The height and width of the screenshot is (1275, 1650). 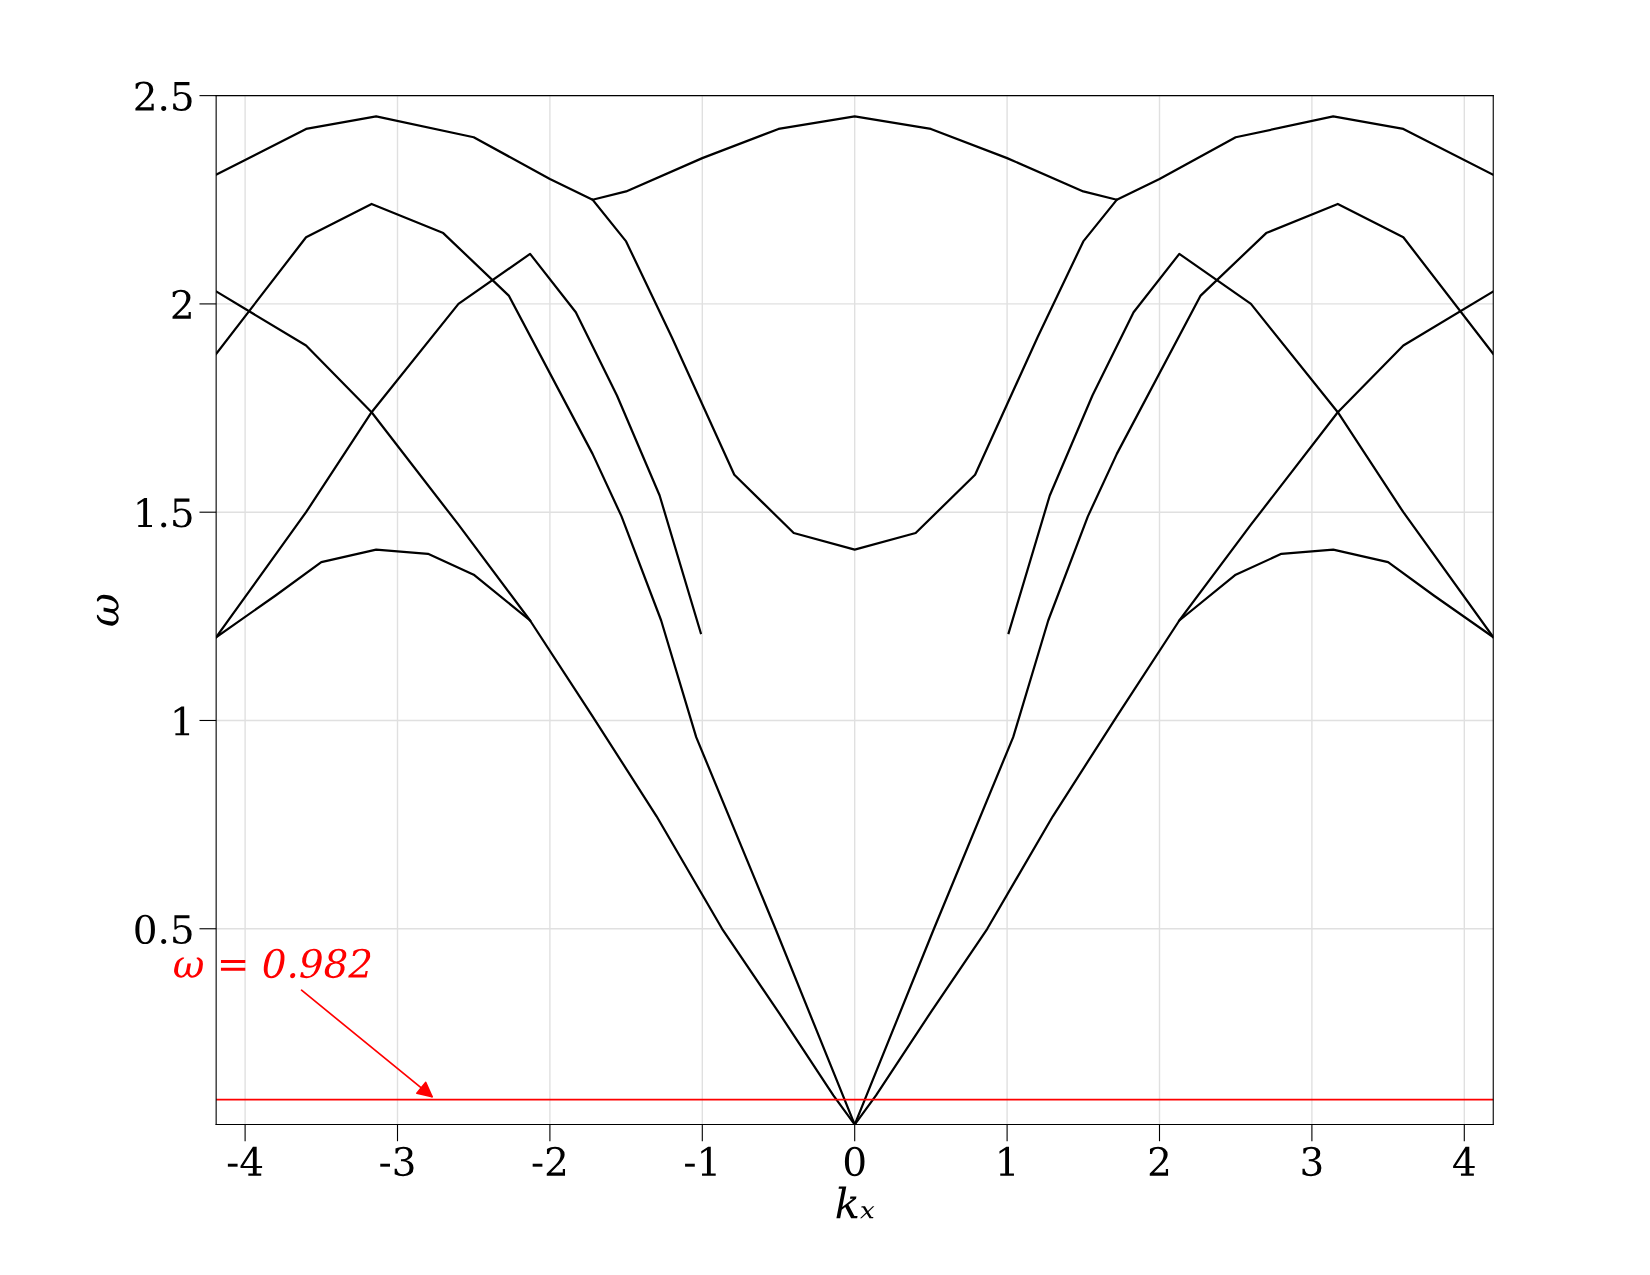 I want to click on y-tick-label: 2.5, so click(x=163, y=96).